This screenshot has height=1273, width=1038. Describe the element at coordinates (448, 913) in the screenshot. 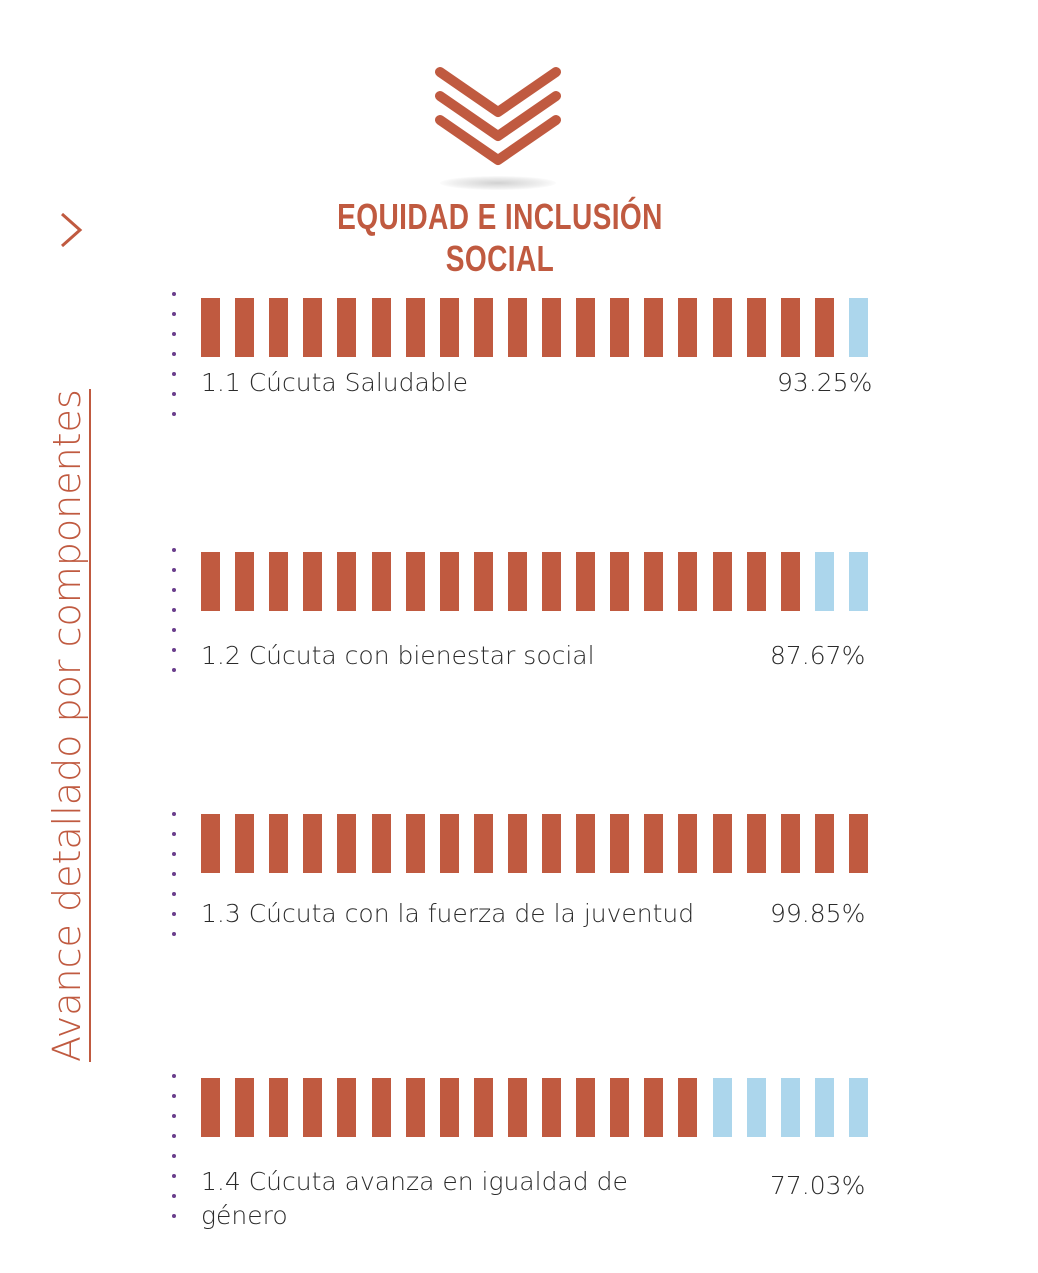

I see `component-label: 1.3 Cúcuta con la fuerza de la juventud` at that location.